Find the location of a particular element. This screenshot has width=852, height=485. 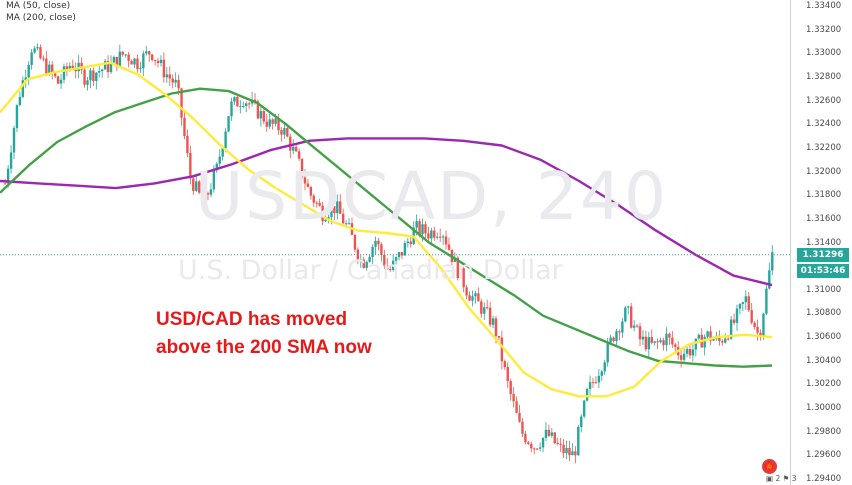

price-tick: 1.30800 is located at coordinates (824, 313).